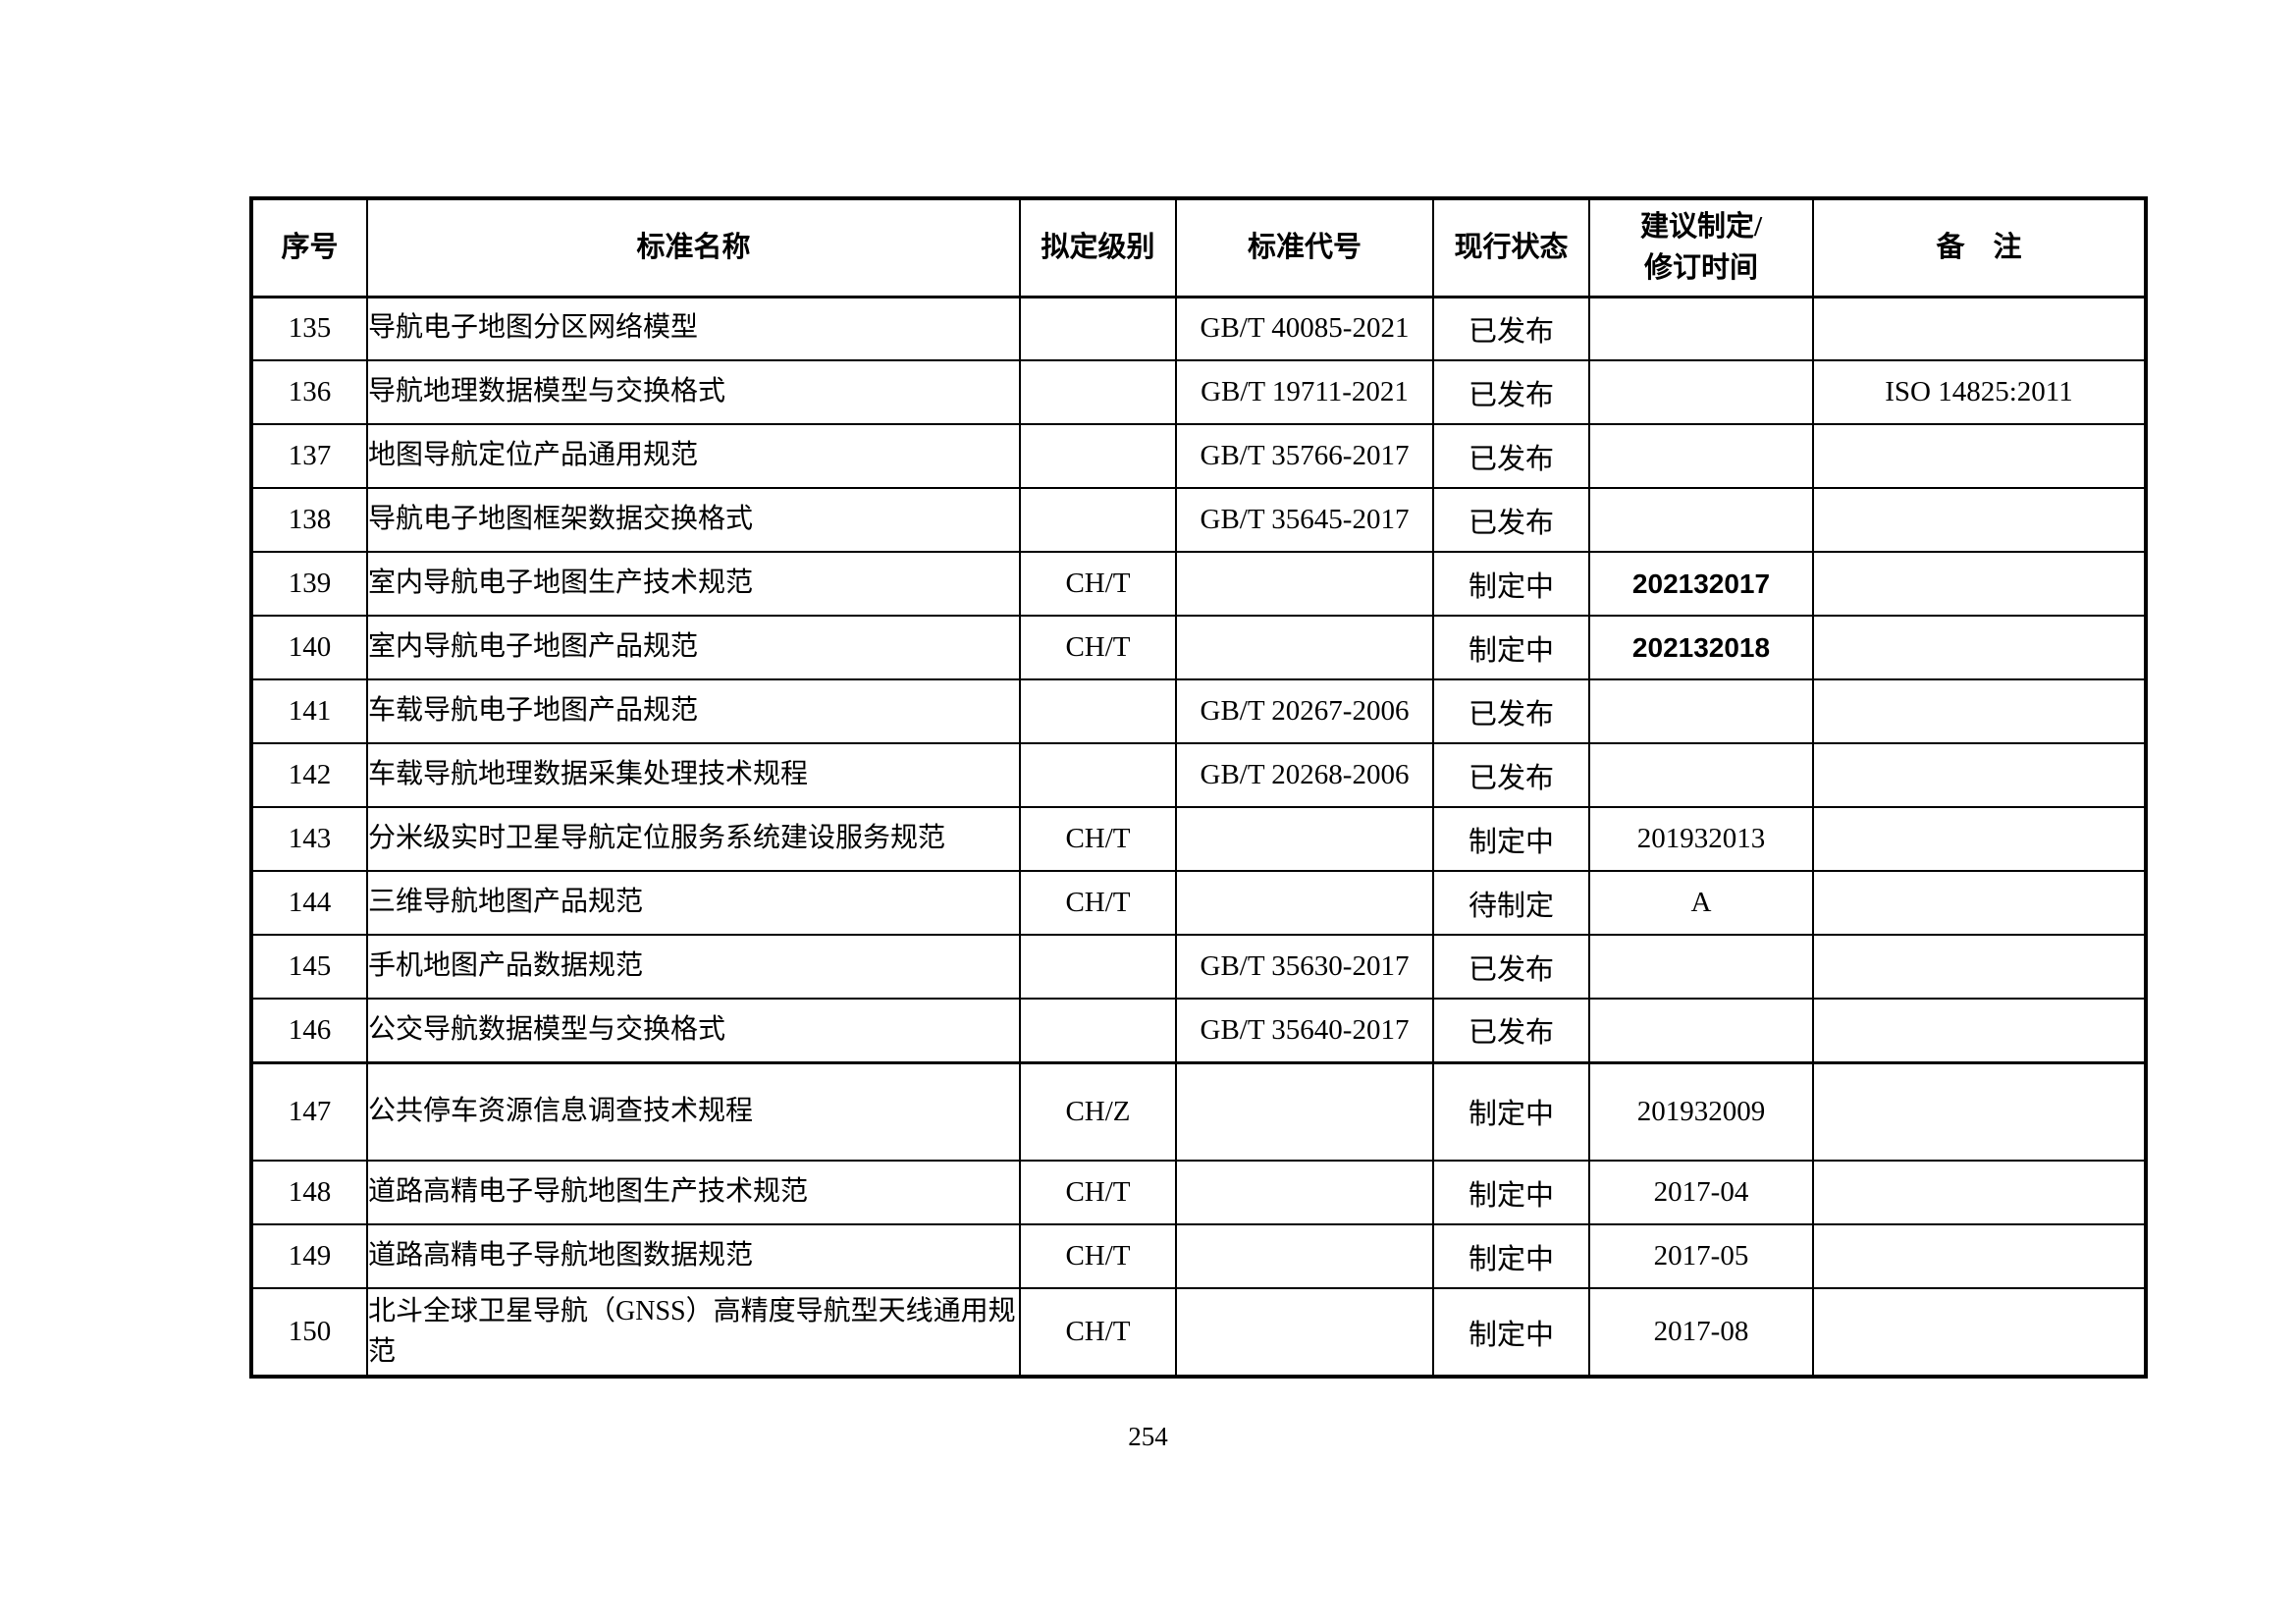 The height and width of the screenshot is (1624, 2296). Describe the element at coordinates (1701, 1111) in the screenshot. I see `time-cell: 201932009` at that location.